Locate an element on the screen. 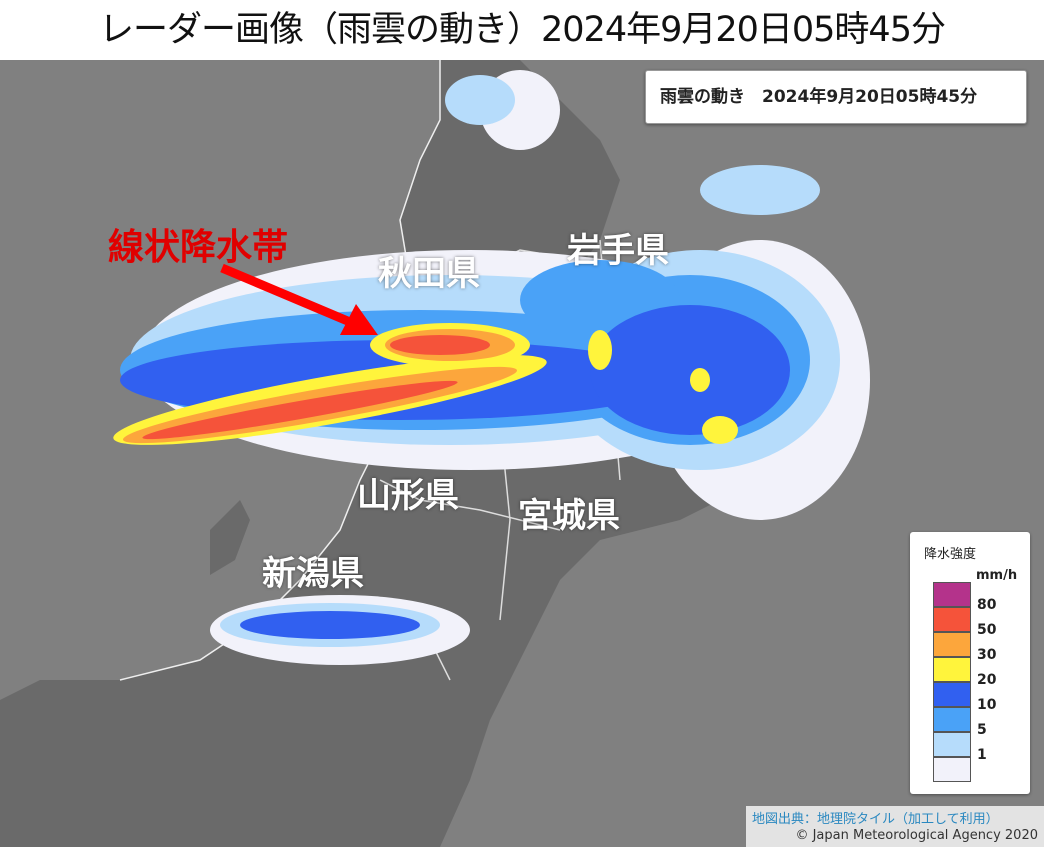  copyright: © Japan Meteorological Agency 2020 is located at coordinates (916, 835).